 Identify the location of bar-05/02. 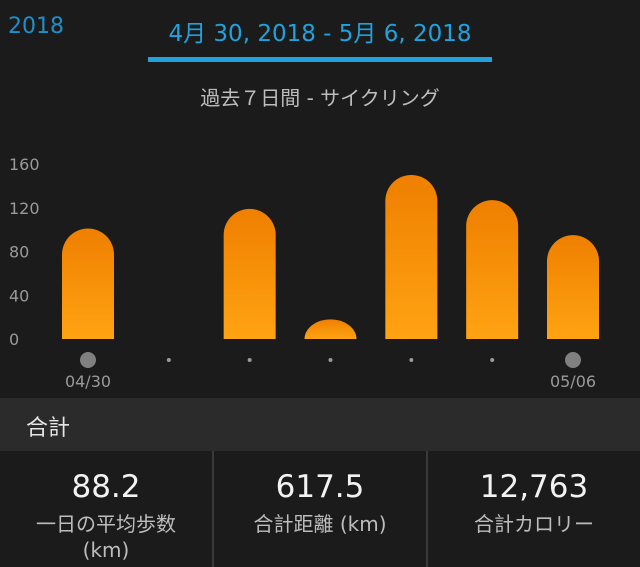
(249, 273).